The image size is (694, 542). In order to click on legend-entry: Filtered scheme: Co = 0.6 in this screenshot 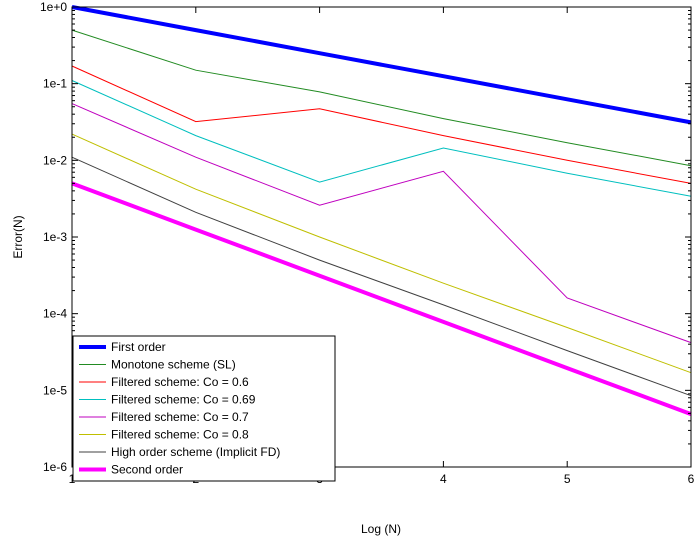, I will do `click(180, 382)`.